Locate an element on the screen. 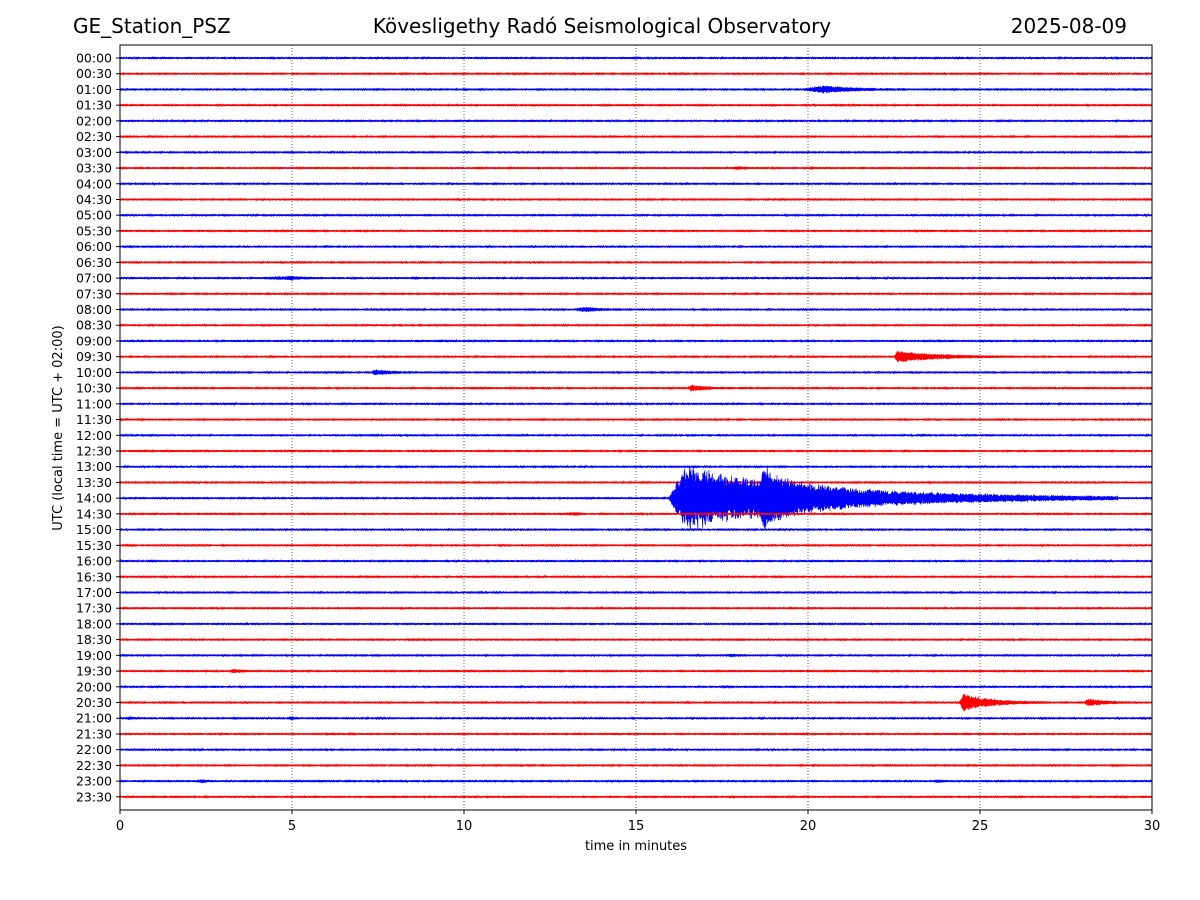 The image size is (1200, 900). y-tick-label: 01:00 is located at coordinates (94, 89).